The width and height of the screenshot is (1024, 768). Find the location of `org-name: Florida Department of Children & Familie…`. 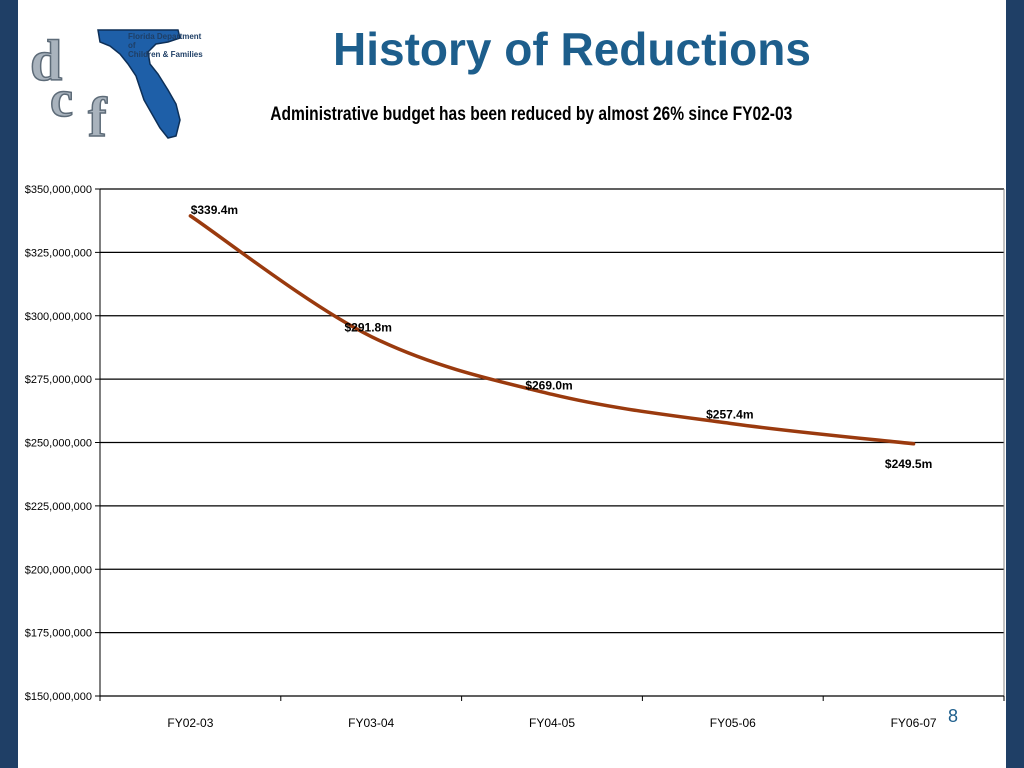

org-name: Florida Department of Children & Familie… is located at coordinates (168, 45).